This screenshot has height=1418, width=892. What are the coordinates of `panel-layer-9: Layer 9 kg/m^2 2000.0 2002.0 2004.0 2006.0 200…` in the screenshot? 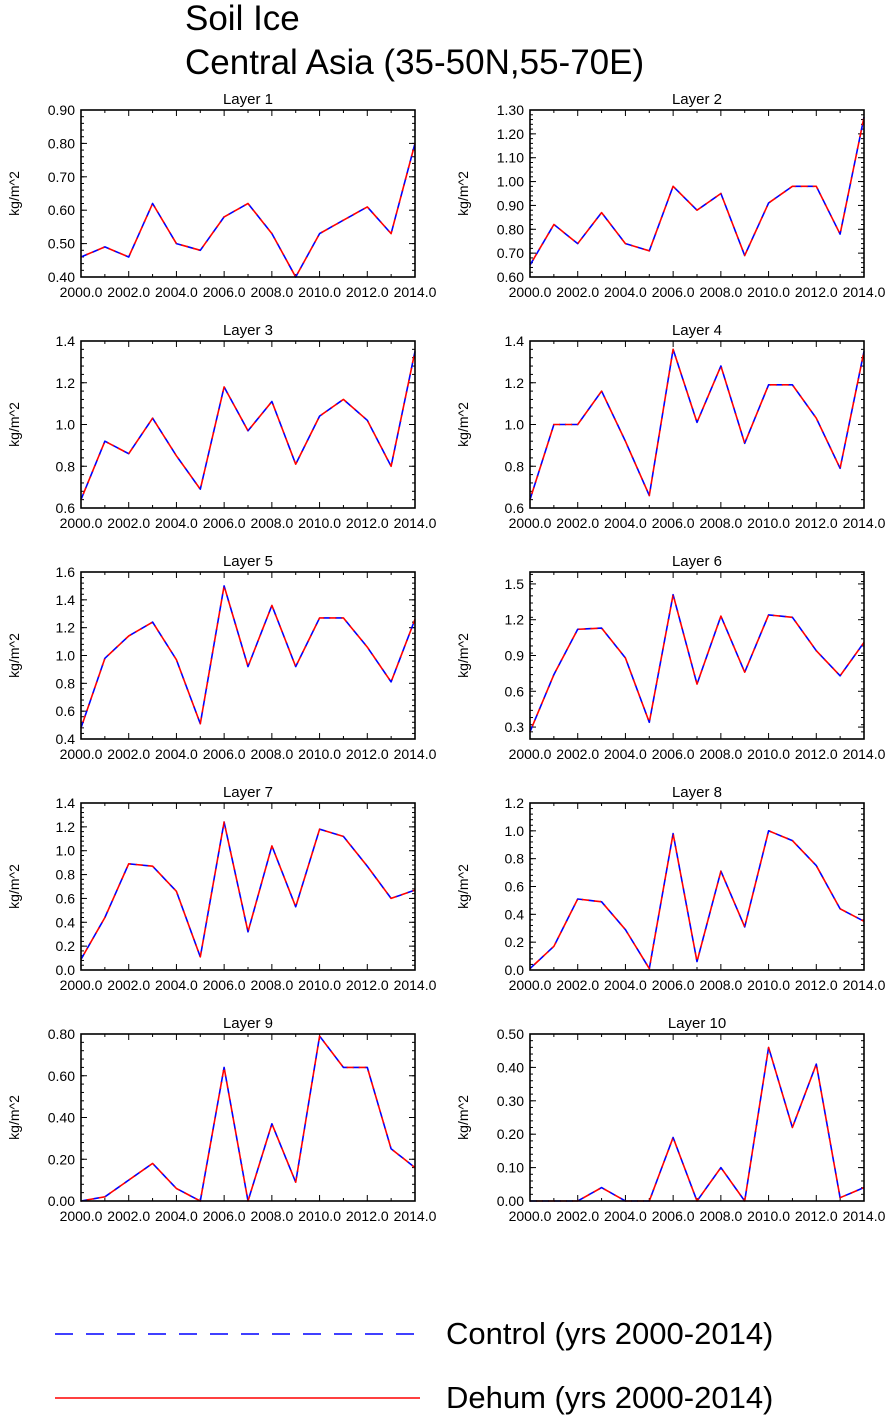 It's located at (221, 1119).